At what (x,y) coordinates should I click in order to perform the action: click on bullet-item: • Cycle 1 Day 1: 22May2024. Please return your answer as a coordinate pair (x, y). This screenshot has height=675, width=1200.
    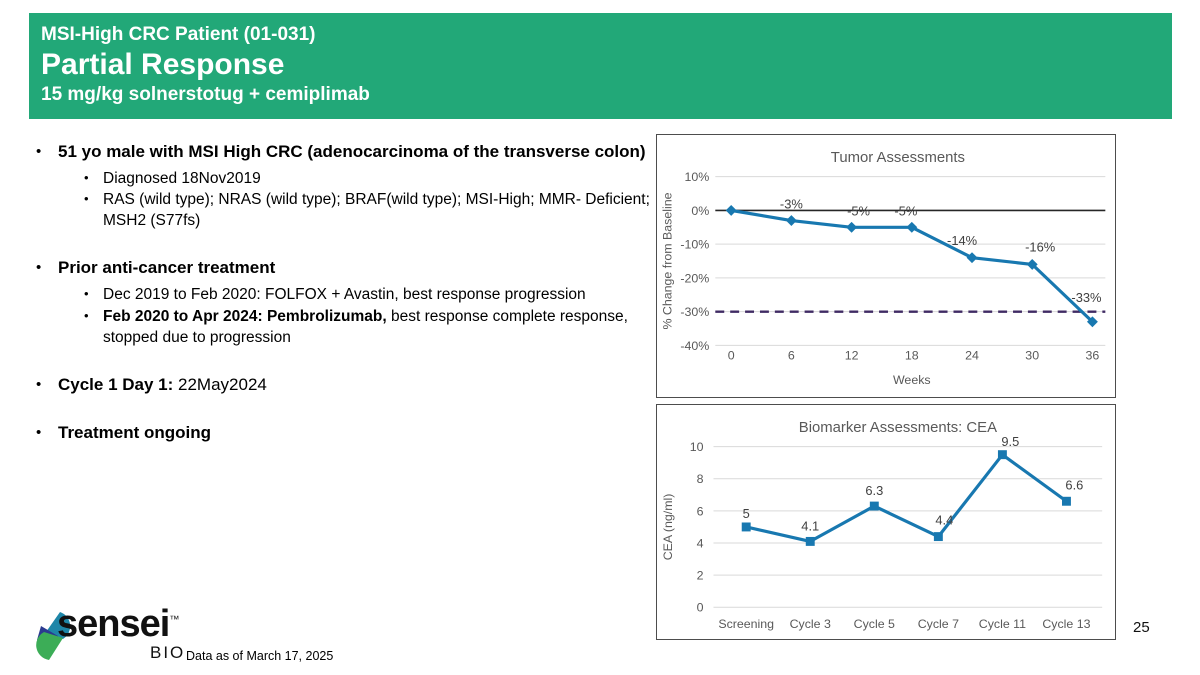
    Looking at the image, I should click on (343, 385).